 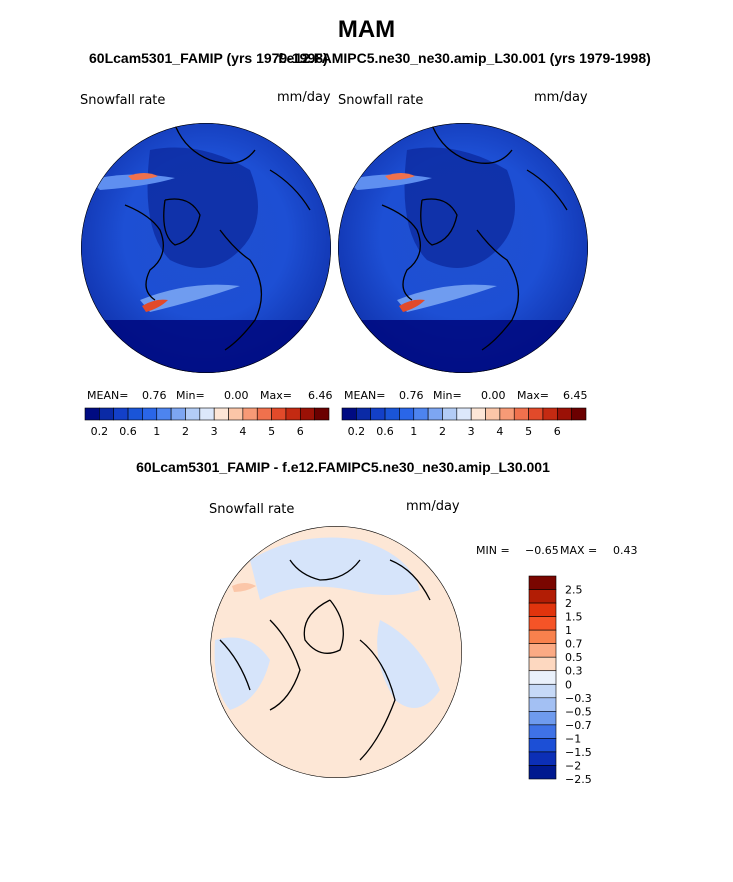 I want to click on right-map-coastlines, so click(x=474, y=237).